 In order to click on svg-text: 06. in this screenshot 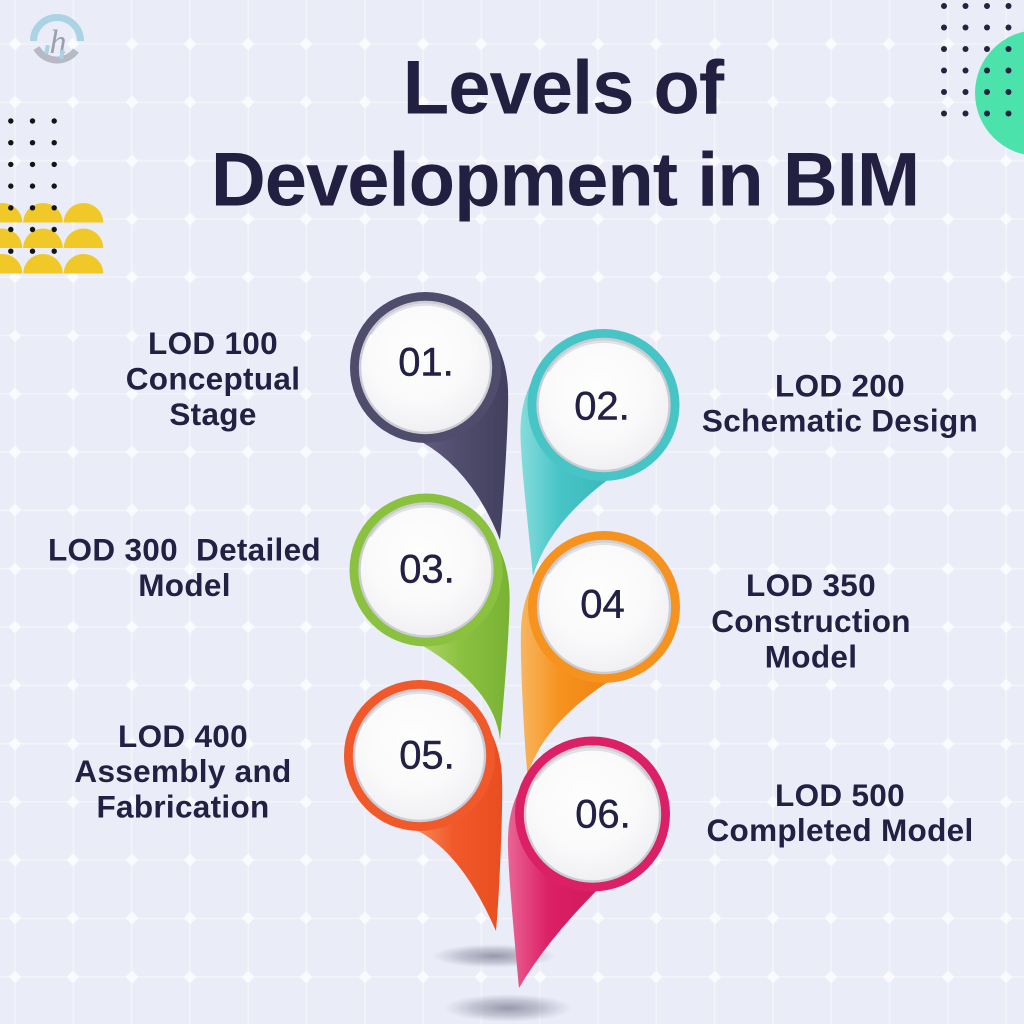, I will do `click(603, 815)`.